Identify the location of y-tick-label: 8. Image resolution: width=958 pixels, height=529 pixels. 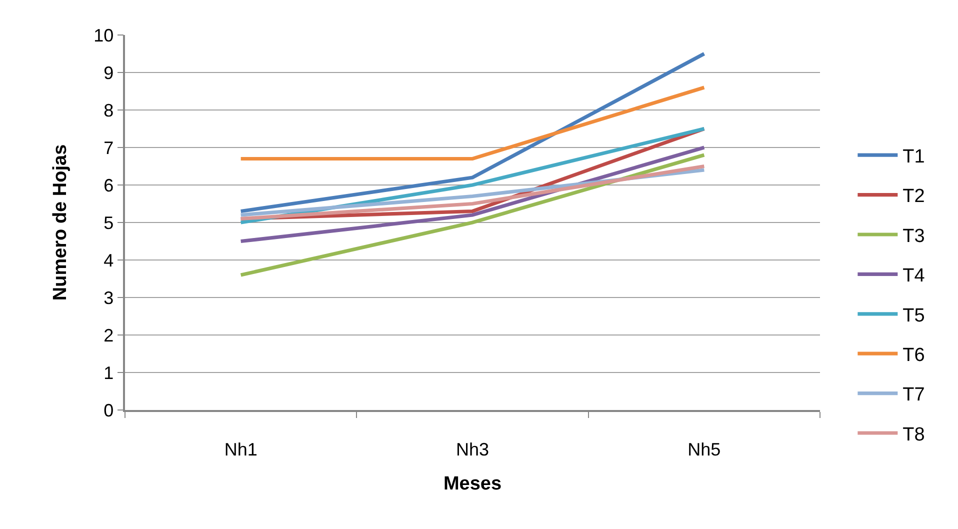
(109, 110).